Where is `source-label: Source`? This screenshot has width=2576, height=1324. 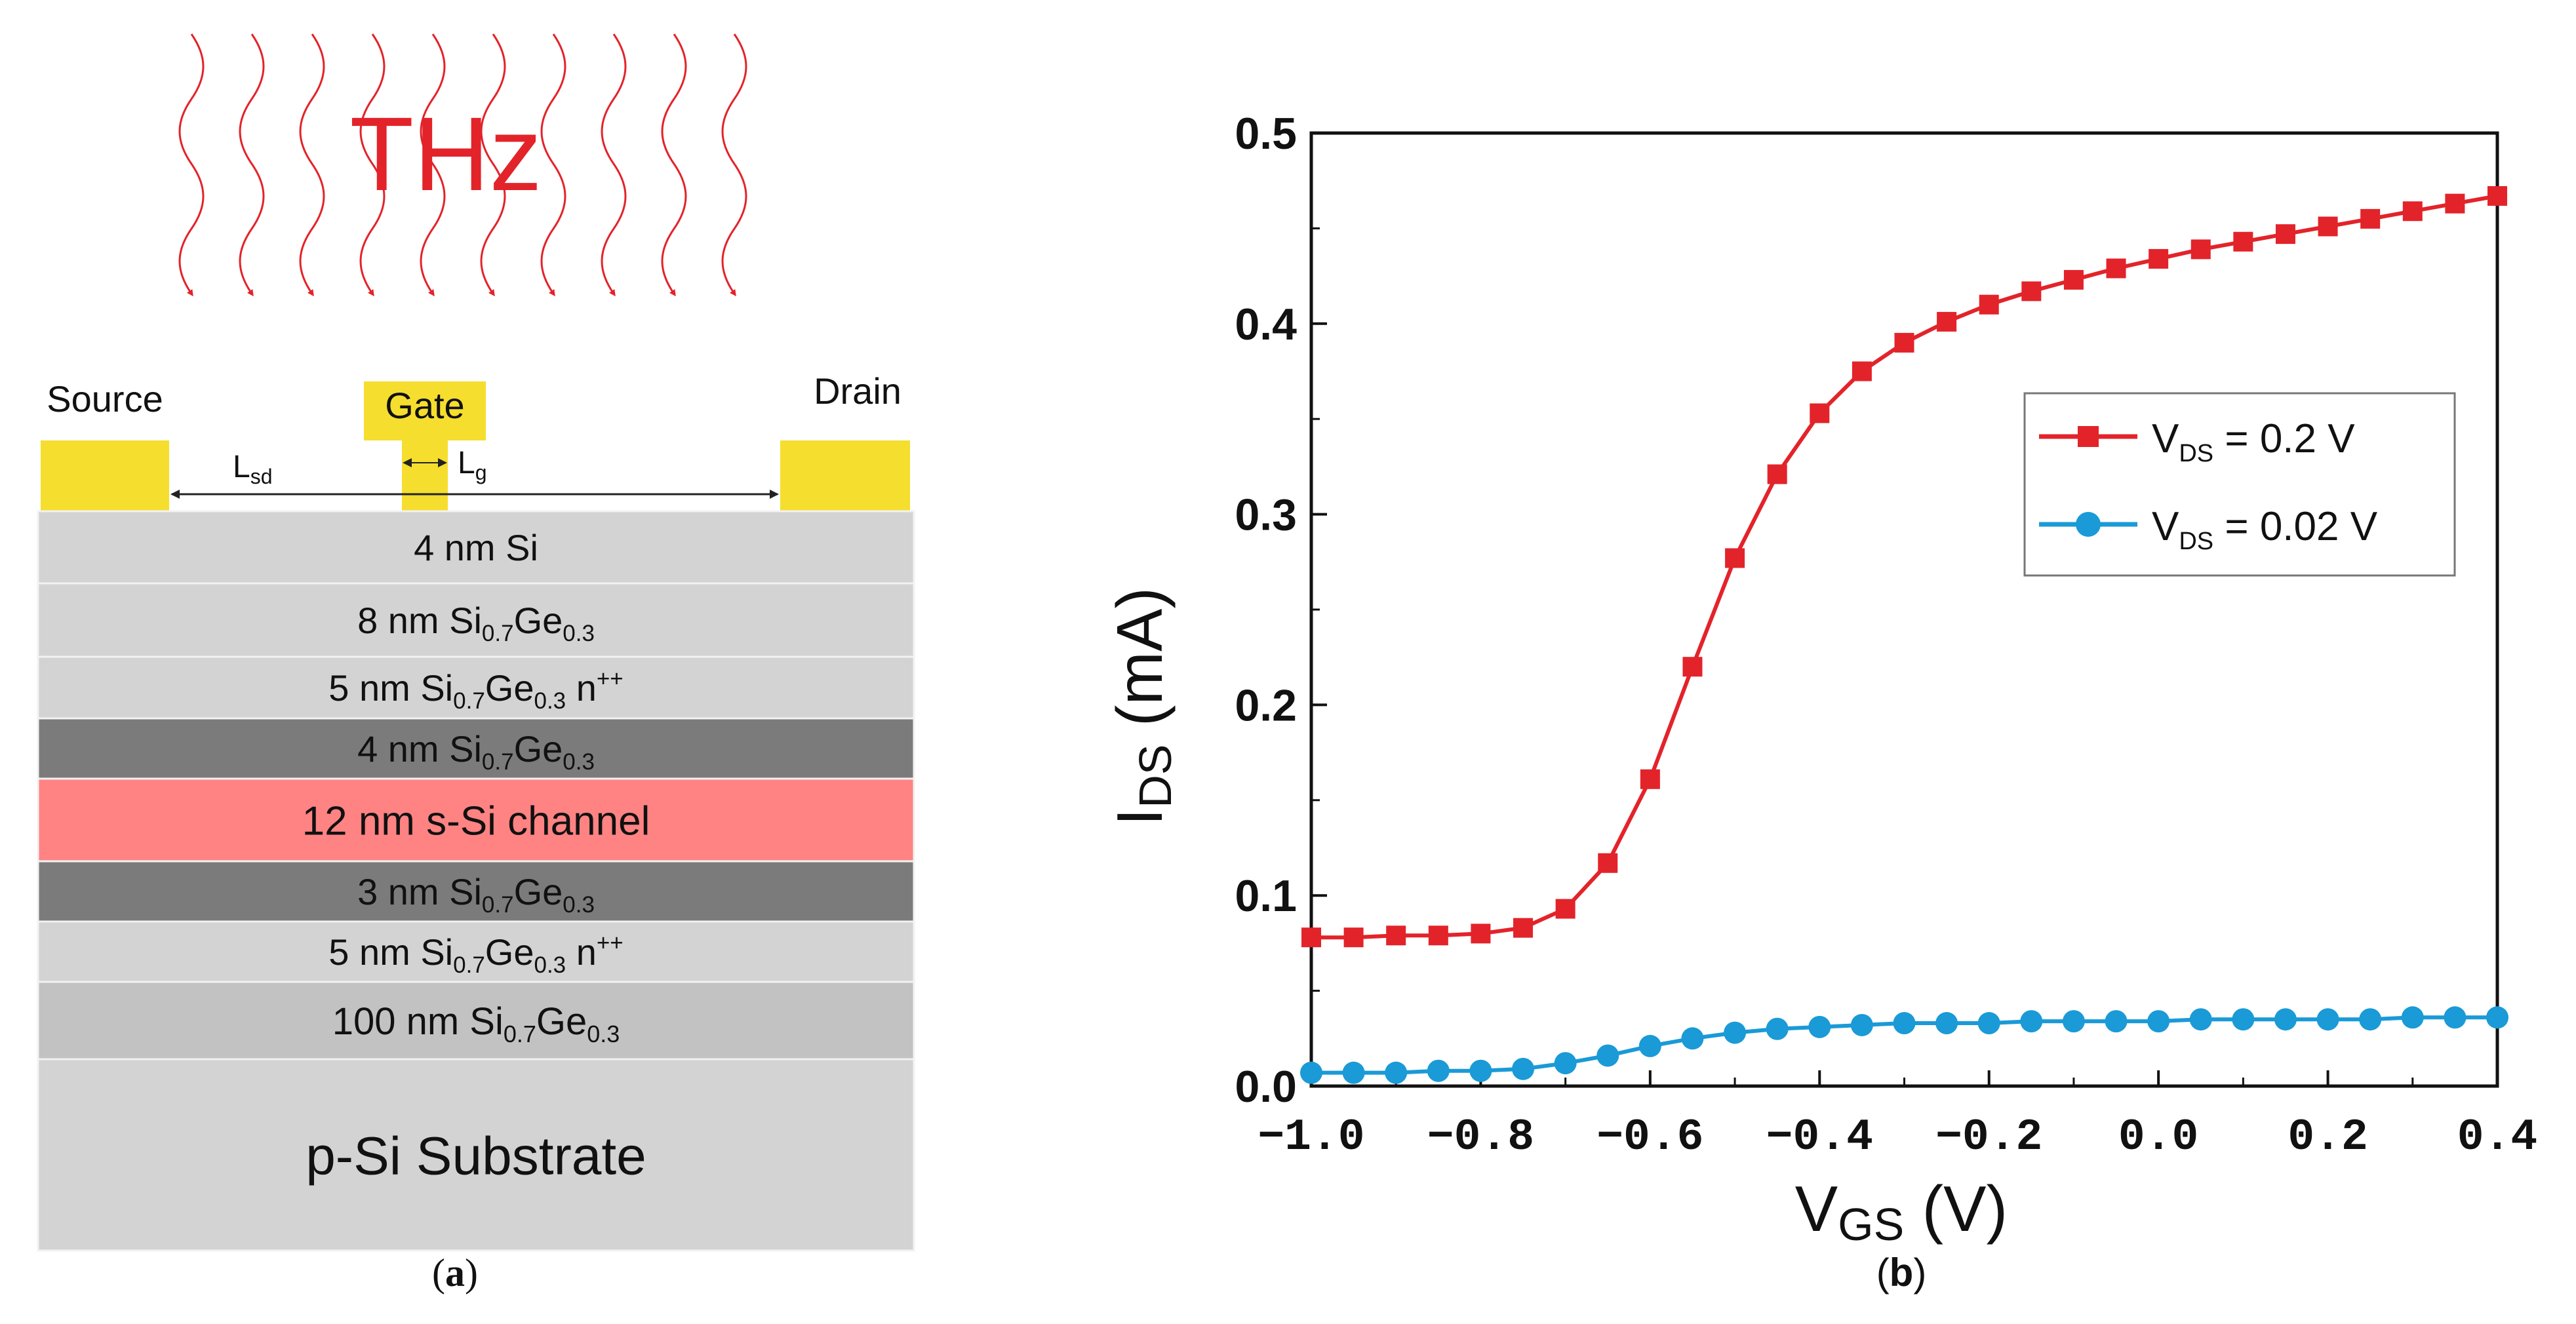 source-label: Source is located at coordinates (105, 398).